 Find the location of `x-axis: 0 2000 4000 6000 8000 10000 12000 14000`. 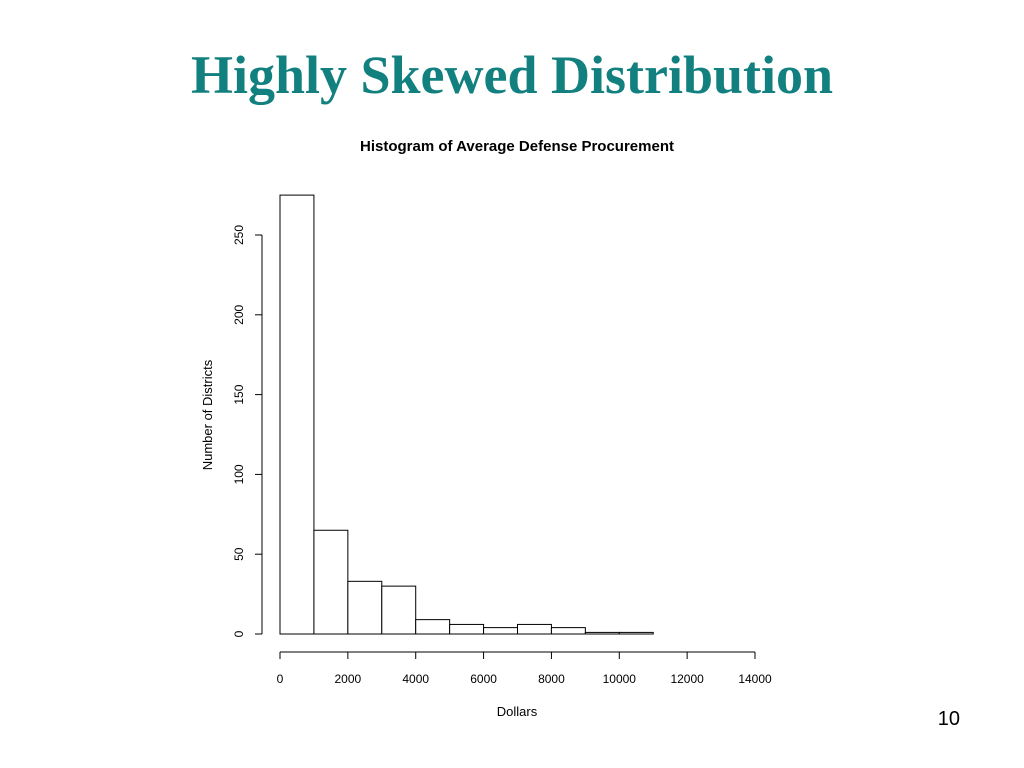

x-axis: 0 2000 4000 6000 8000 10000 12000 14000 is located at coordinates (524, 668).